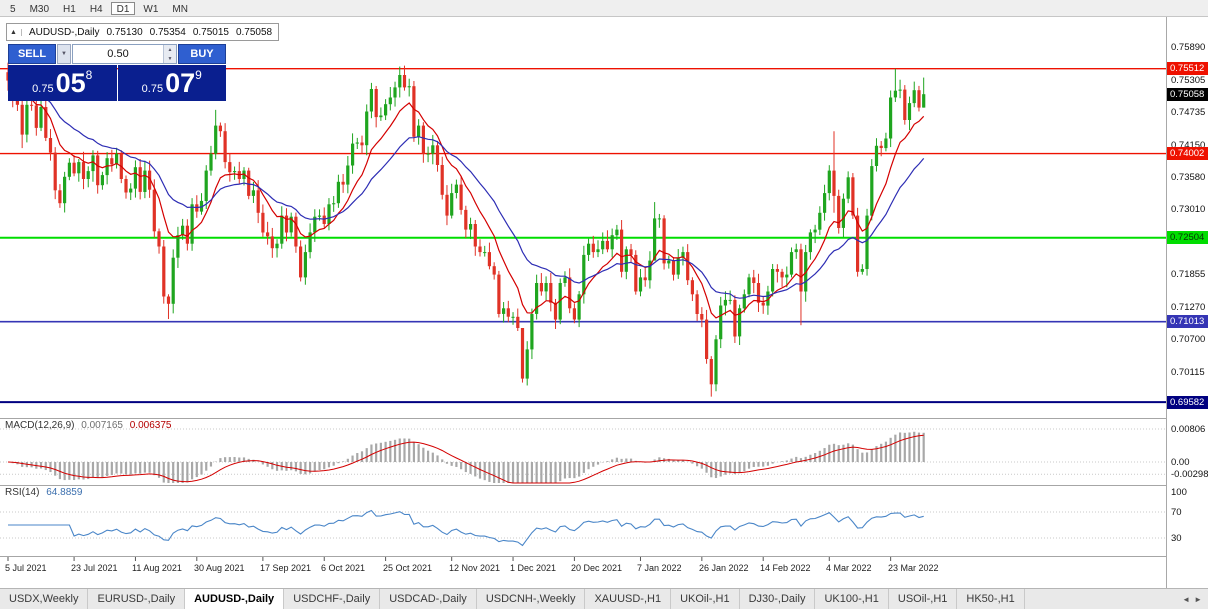  Describe the element at coordinates (1198, 599) in the screenshot. I see `tabs-scroll-right-icon: ►` at that location.